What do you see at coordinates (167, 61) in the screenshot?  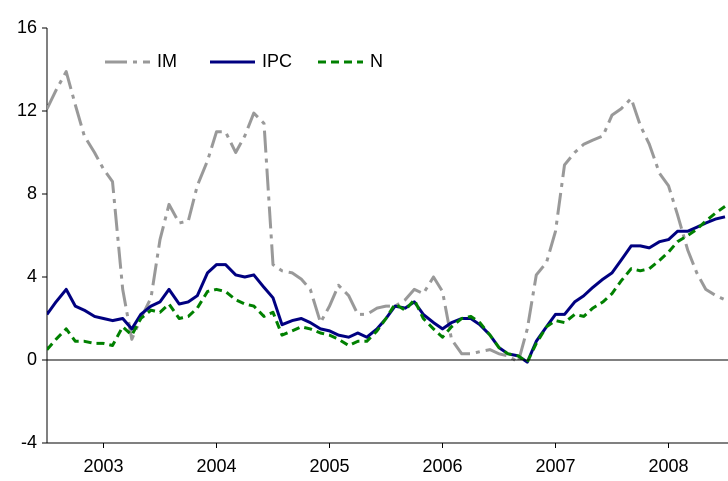 I see `legend-label: IM` at bounding box center [167, 61].